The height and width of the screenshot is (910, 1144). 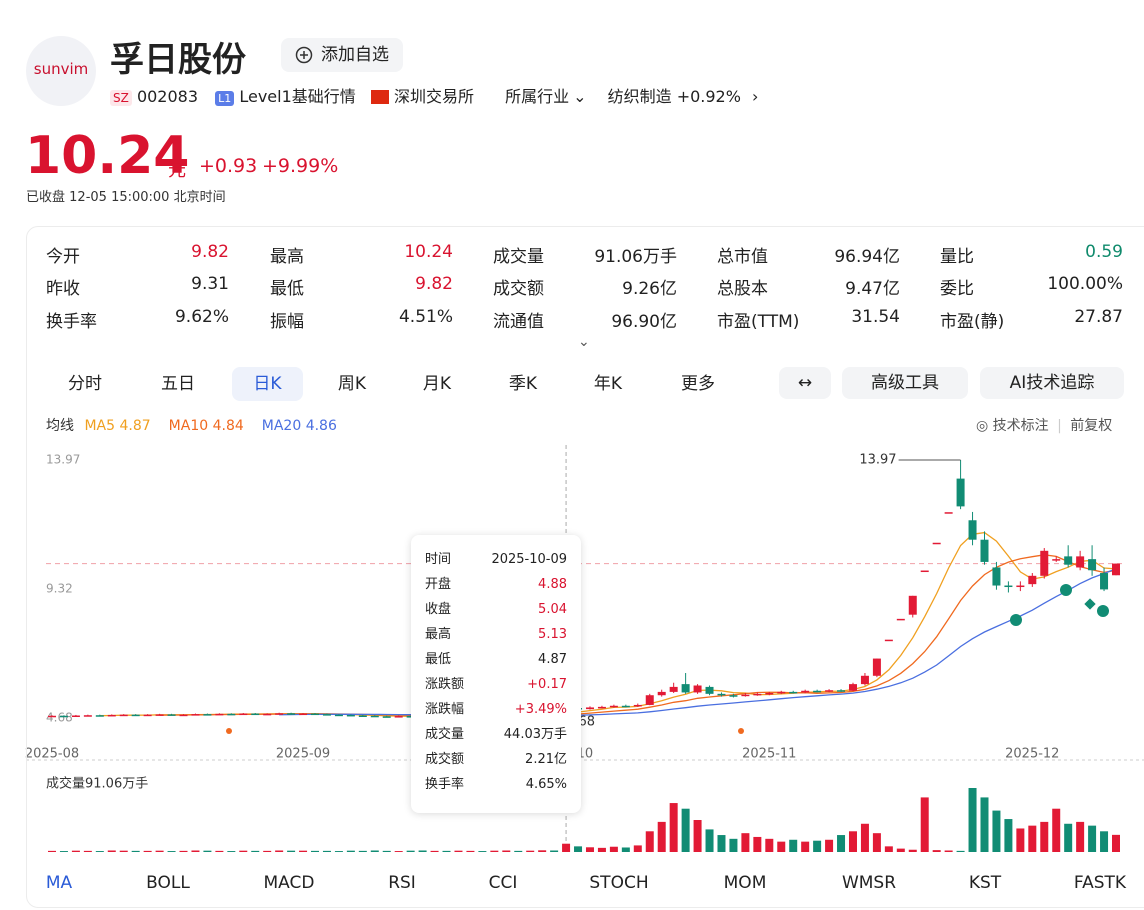 I want to click on industry-menu: 所属行业, so click(x=537, y=96).